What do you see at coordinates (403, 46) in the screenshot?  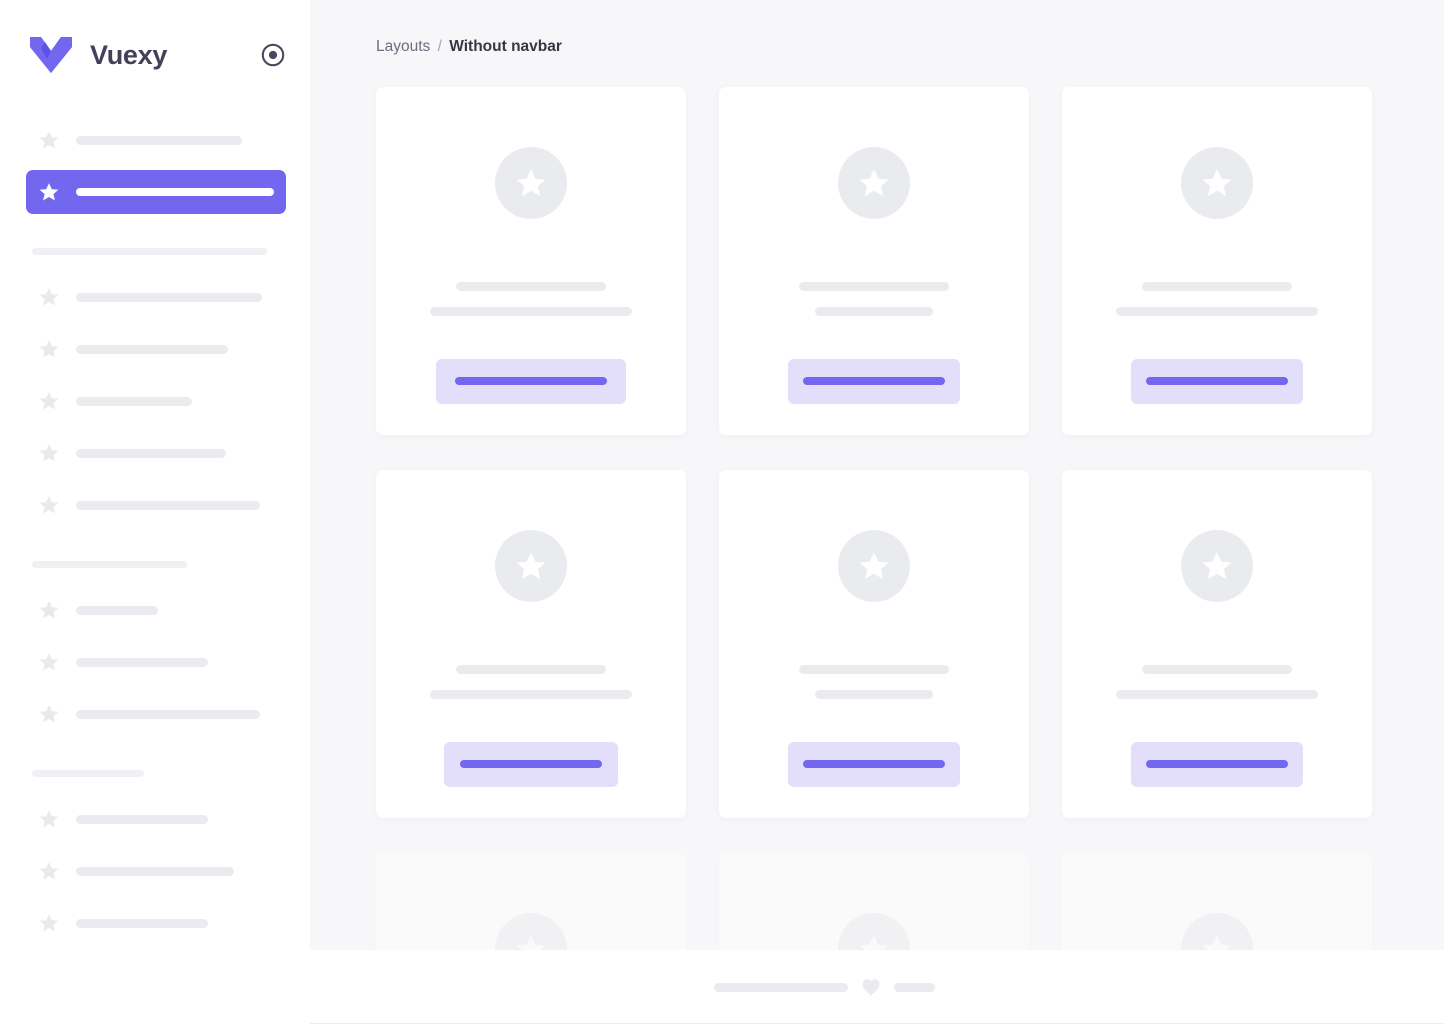 I see `breadcrumb-parent: Layouts` at bounding box center [403, 46].